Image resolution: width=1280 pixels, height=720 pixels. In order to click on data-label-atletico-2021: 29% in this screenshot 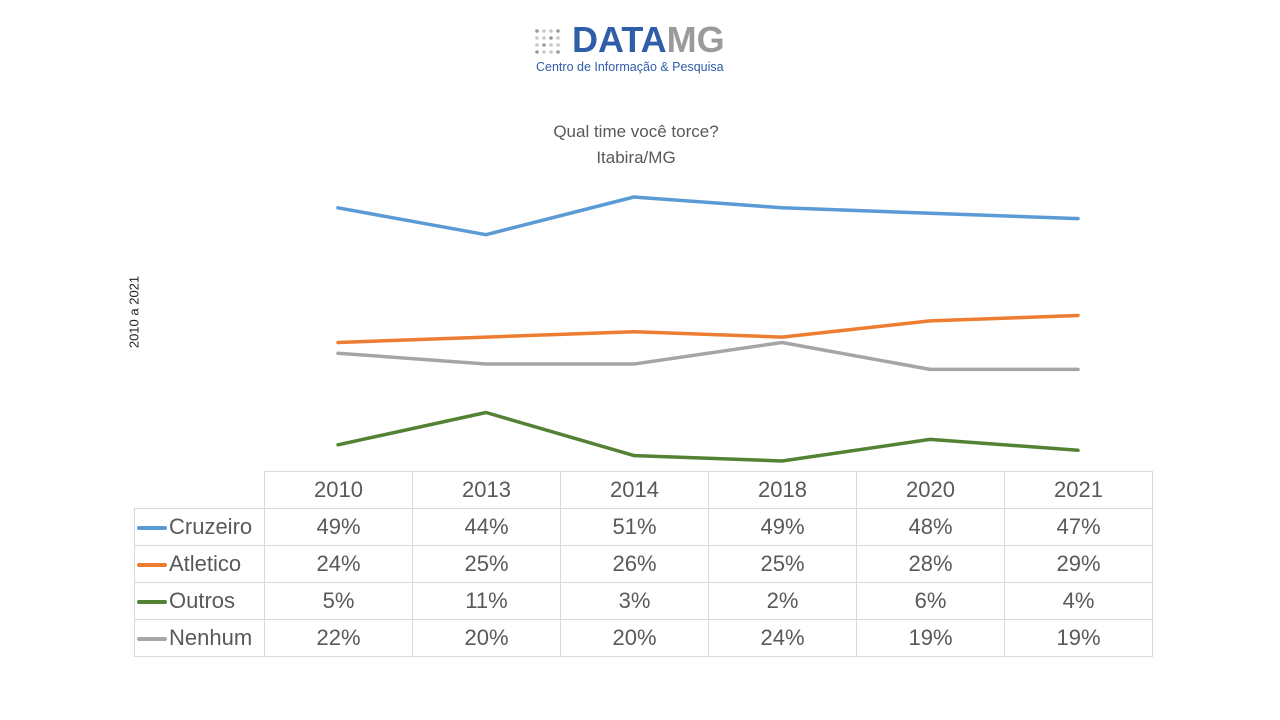, I will do `click(1078, 564)`.